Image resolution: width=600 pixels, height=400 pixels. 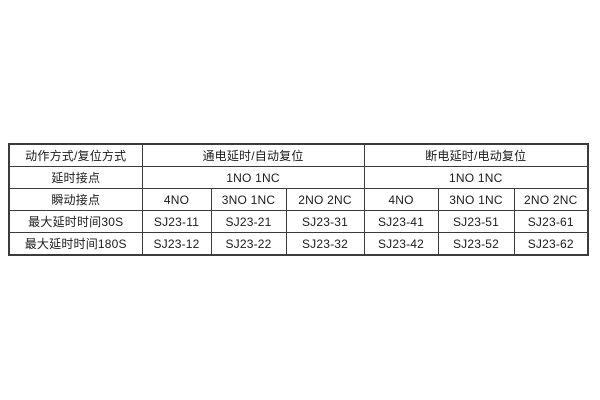 What do you see at coordinates (476, 244) in the screenshot?
I see `model-sj23-52: SJ23-52` at bounding box center [476, 244].